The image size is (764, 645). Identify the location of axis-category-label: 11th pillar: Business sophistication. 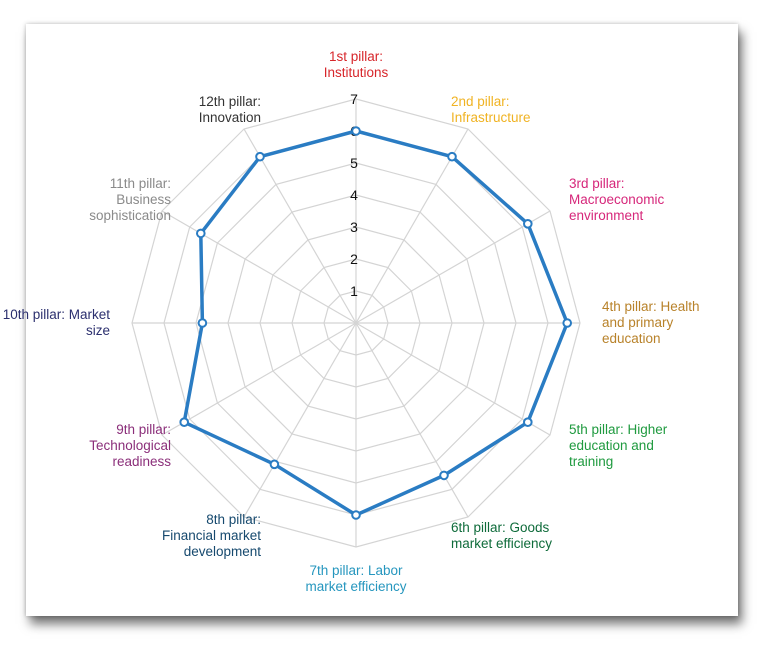
(130, 199).